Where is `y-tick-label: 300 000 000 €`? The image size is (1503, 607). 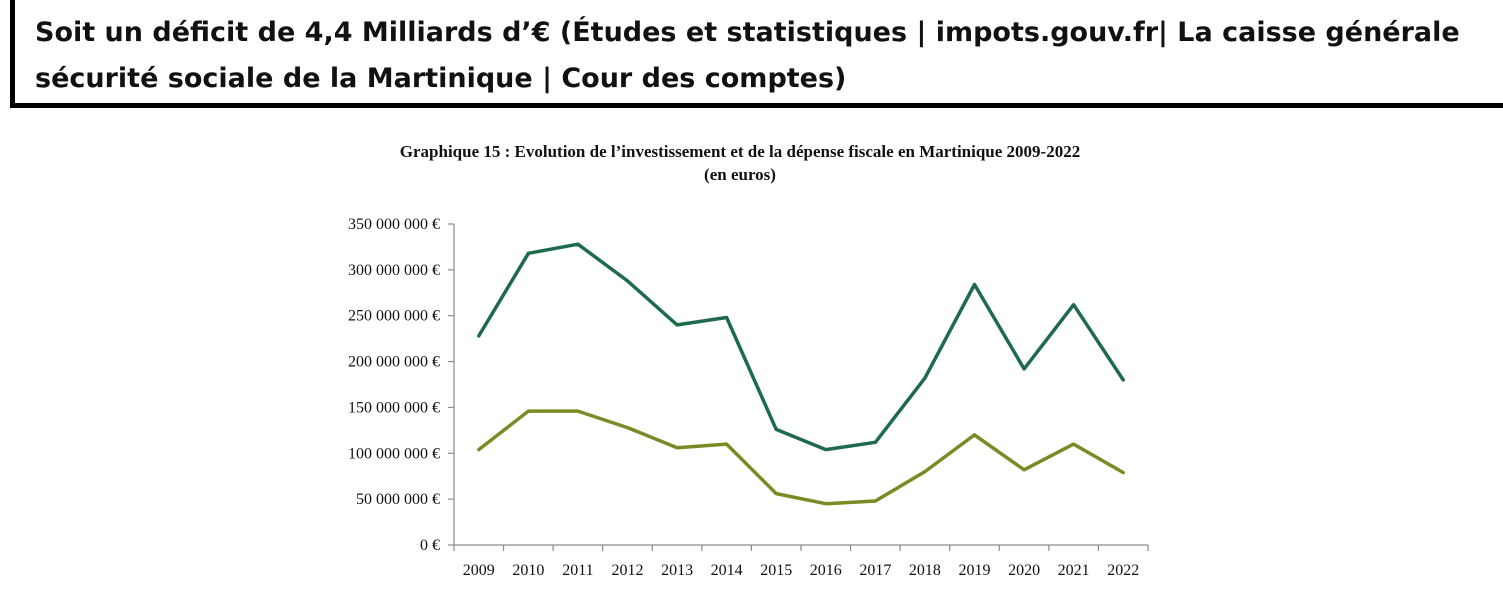
y-tick-label: 300 000 000 € is located at coordinates (394, 270).